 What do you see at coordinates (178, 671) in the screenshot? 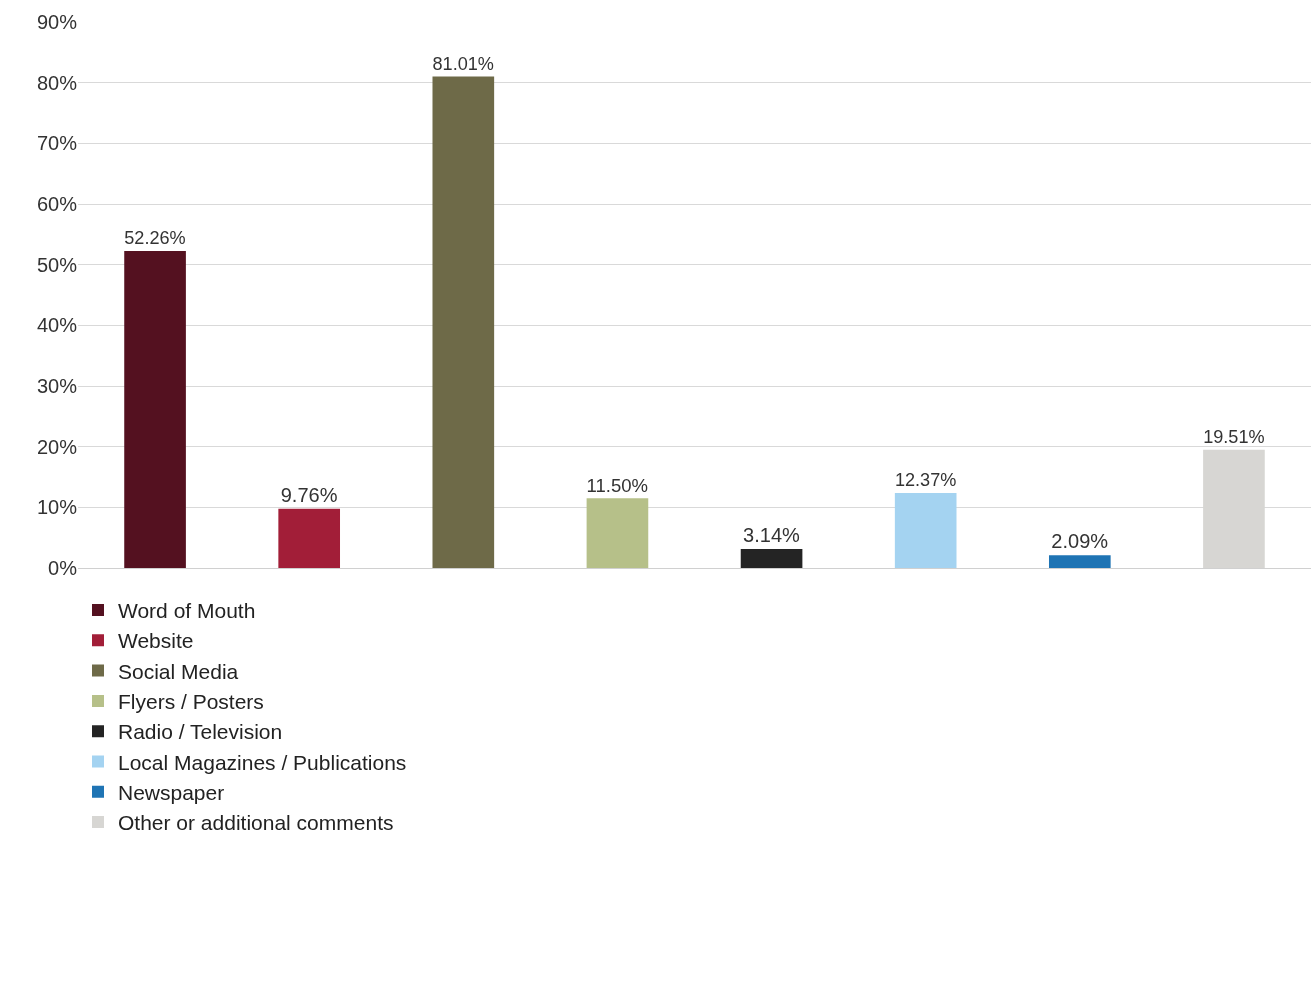
I see `legend-label: Social Media` at bounding box center [178, 671].